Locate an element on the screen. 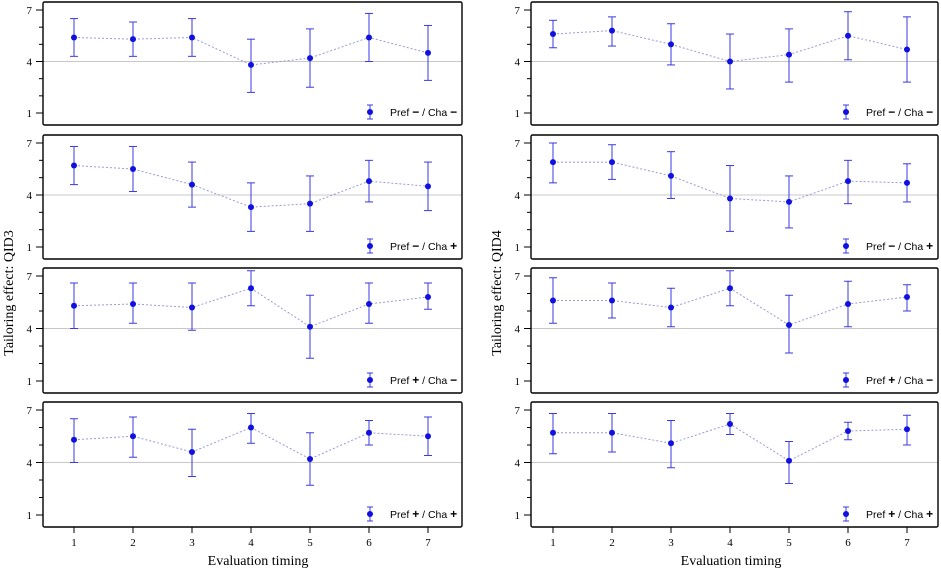 Image resolution: width=941 pixels, height=569 pixels. qid4-panel-3: 1 4 7 Pref + / Cha − is located at coordinates (727, 330).